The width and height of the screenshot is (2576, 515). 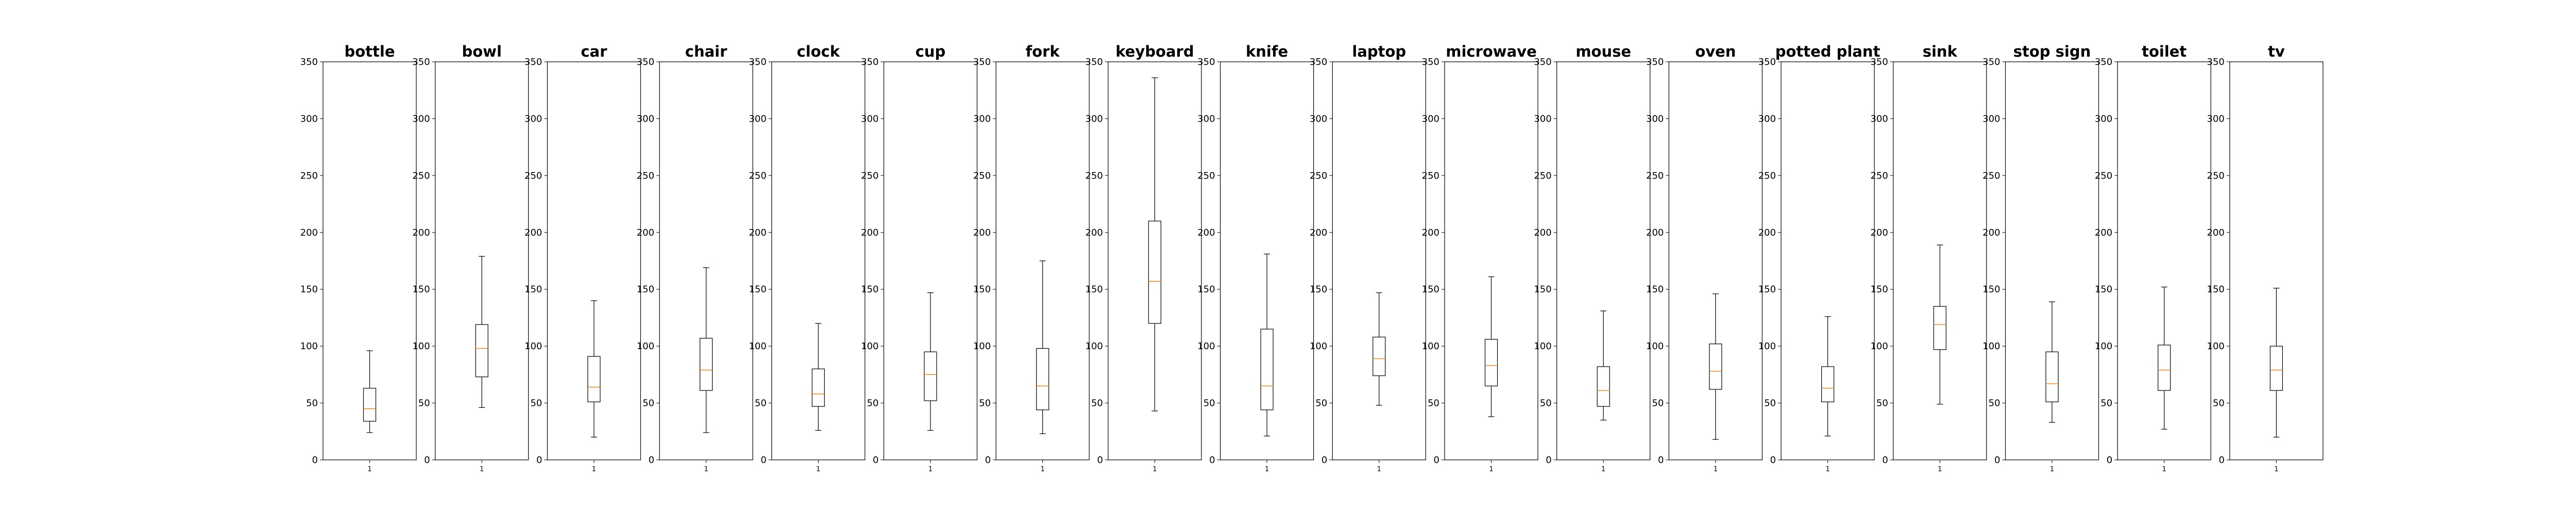 I want to click on panel-title: sink, so click(x=1940, y=51).